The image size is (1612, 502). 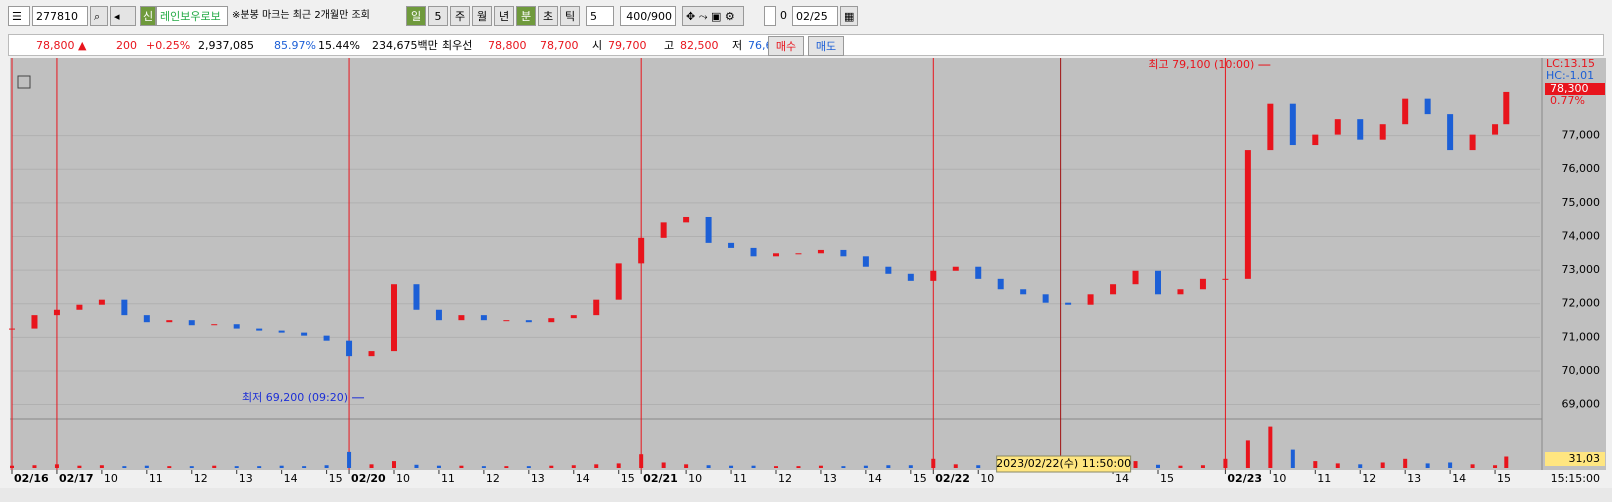 I want to click on best-ask: 78,800, so click(x=507, y=45).